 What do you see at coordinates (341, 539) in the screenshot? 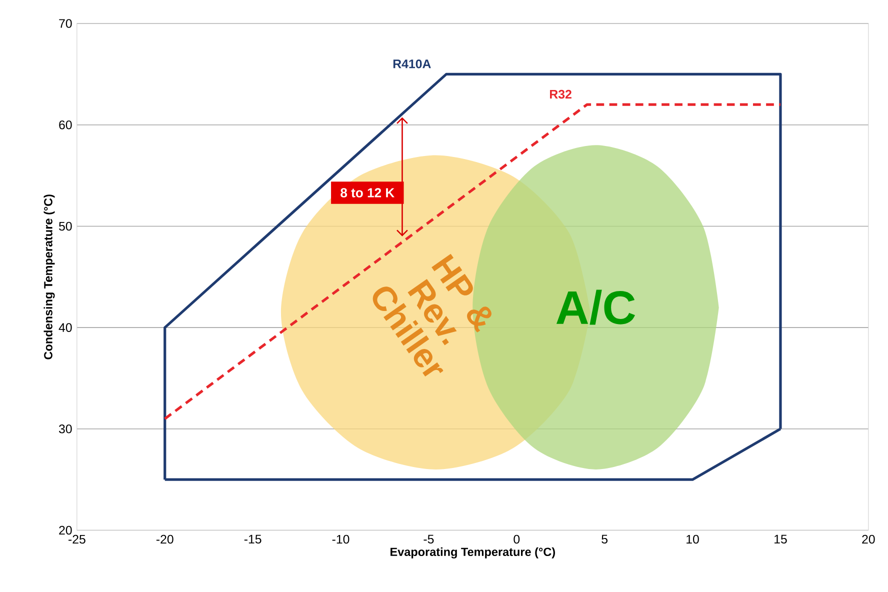
I see `x-tick-label: -10` at bounding box center [341, 539].